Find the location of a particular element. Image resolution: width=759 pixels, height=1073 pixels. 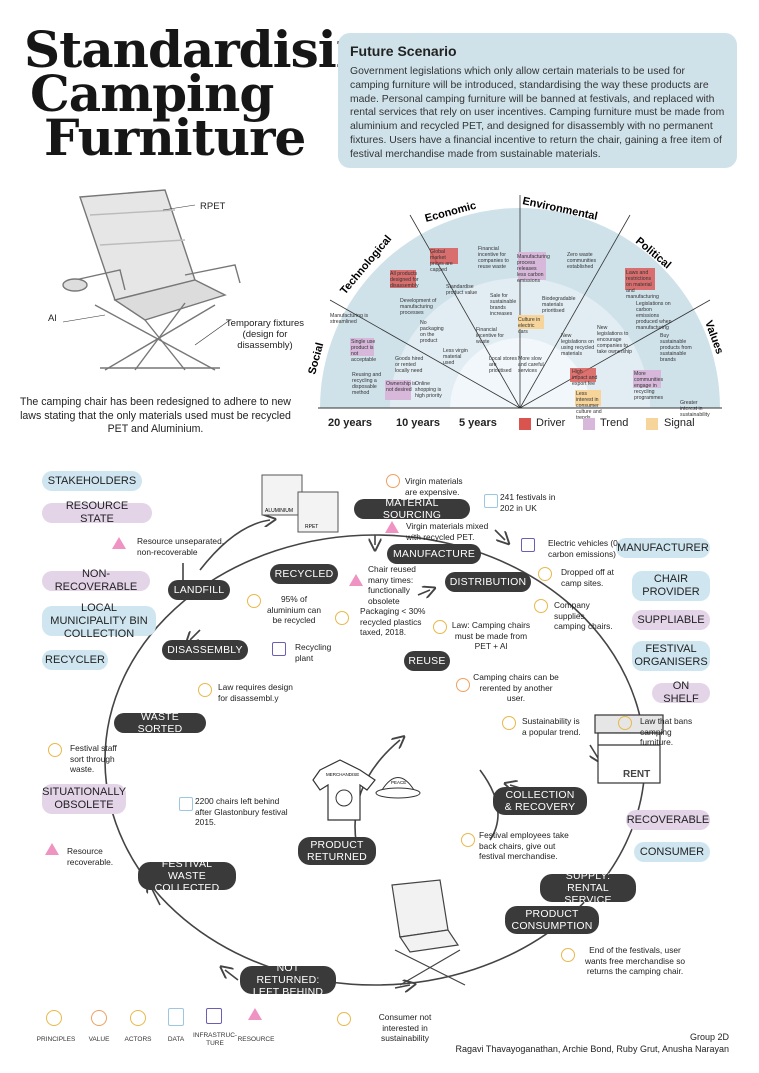

legend-trend-label: Trend is located at coordinates (614, 423).